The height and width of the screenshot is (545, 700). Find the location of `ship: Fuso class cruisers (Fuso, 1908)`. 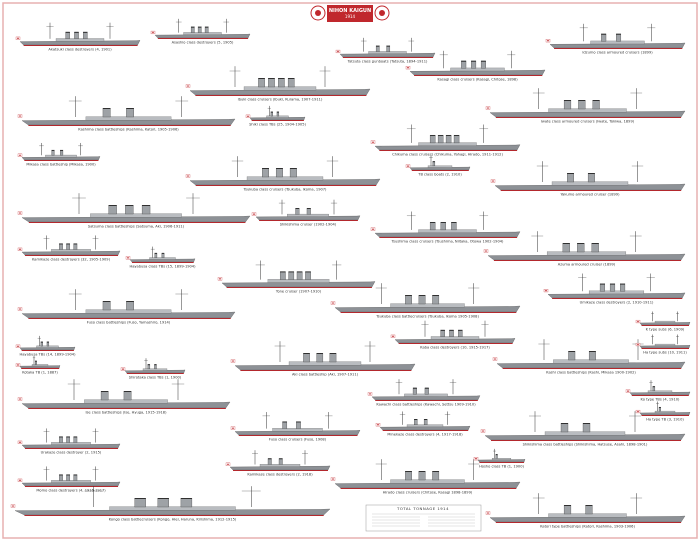

ship: Fuso class cruisers (Fuso, 1908) is located at coordinates (295, 427).